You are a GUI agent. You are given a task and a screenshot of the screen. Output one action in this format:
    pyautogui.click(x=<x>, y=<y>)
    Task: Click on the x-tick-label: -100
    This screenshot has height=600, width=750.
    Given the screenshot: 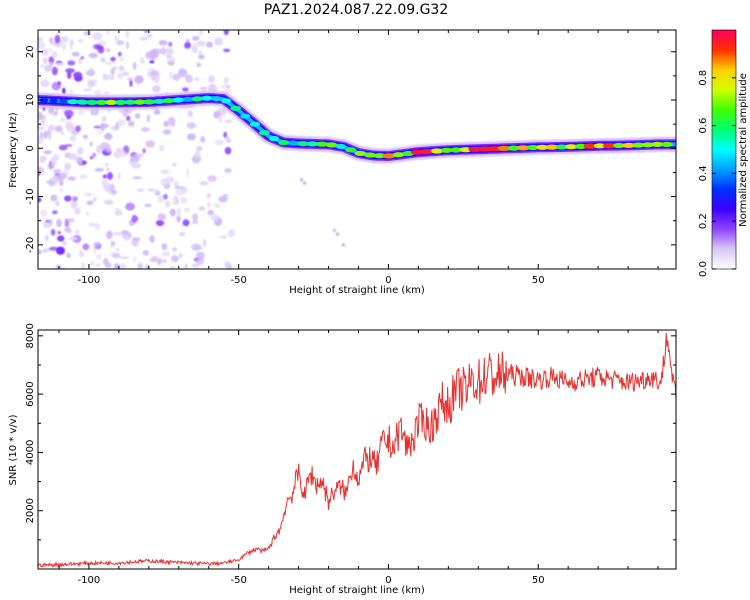 What is the action you would take?
    pyautogui.click(x=89, y=580)
    